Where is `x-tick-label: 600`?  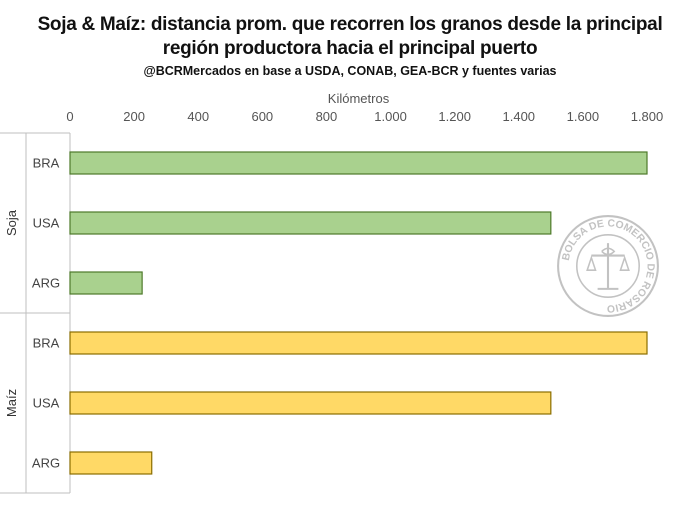
x-tick-label: 600 is located at coordinates (262, 116).